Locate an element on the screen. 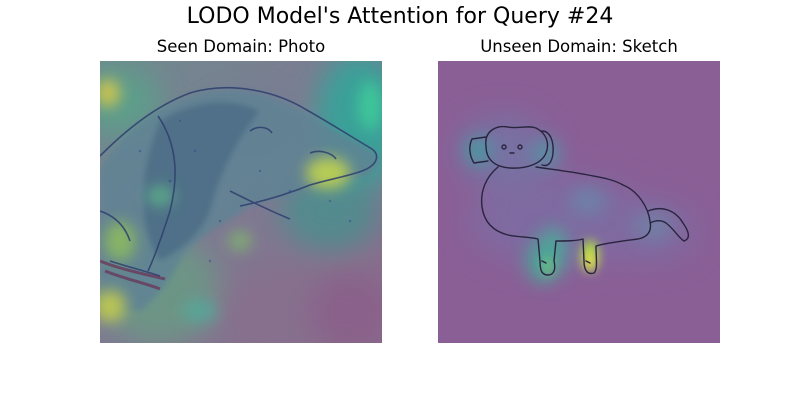  sketch-panel-title: Unseen Domain: Sketch is located at coordinates (579, 46).